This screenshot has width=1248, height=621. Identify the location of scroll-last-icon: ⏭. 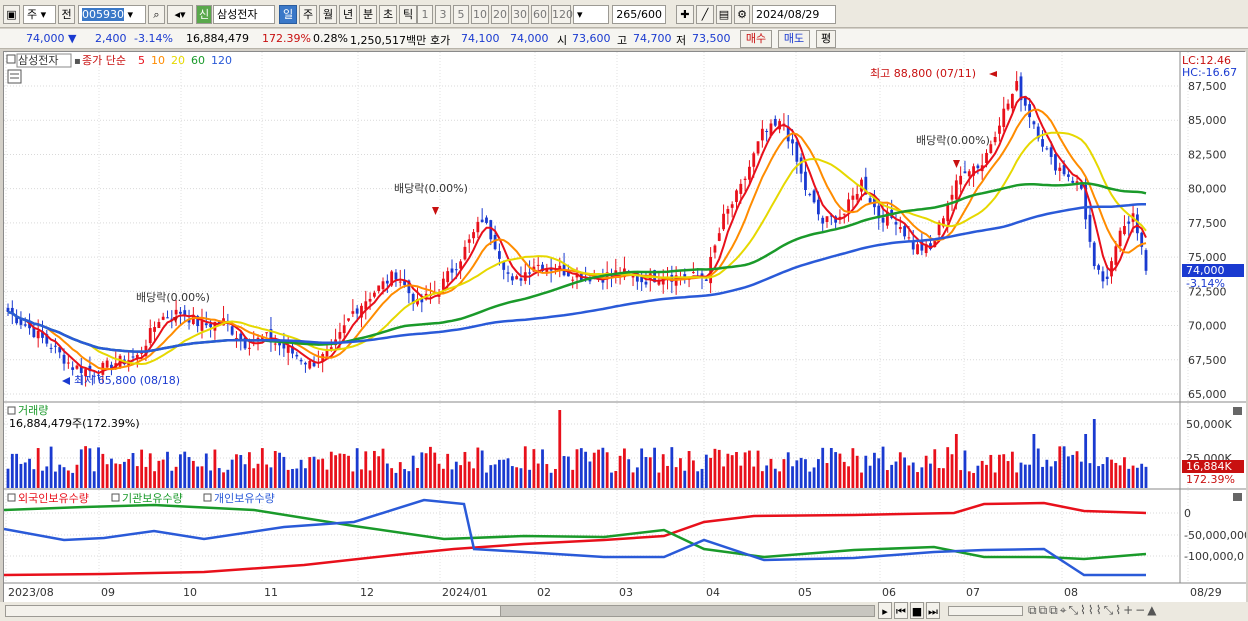
(933, 610).